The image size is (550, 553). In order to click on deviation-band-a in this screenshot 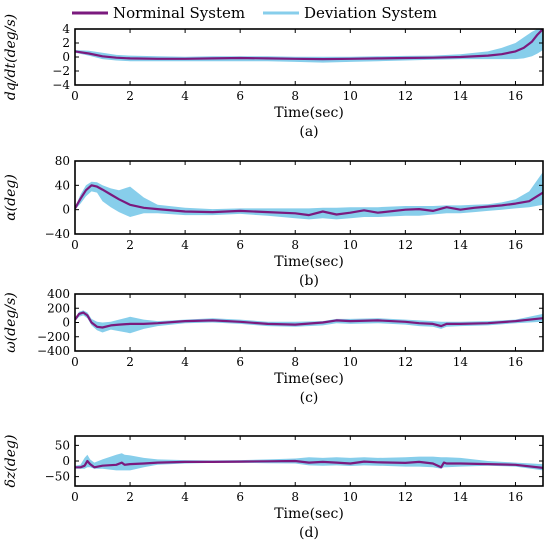, I will do `click(309, 46)`.